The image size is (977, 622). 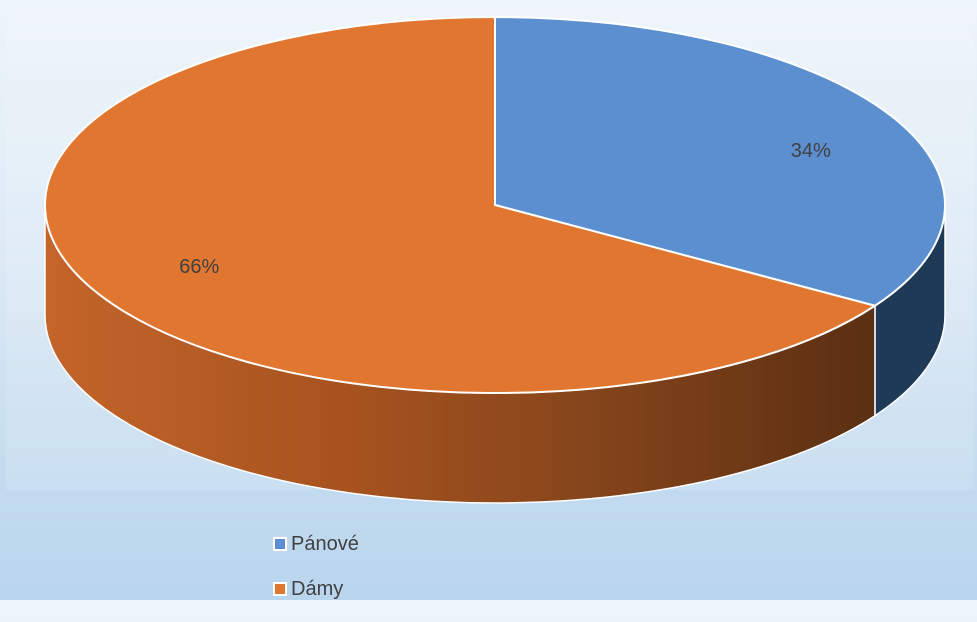 I want to click on legend-item-panove: Pánové, so click(x=316, y=544).